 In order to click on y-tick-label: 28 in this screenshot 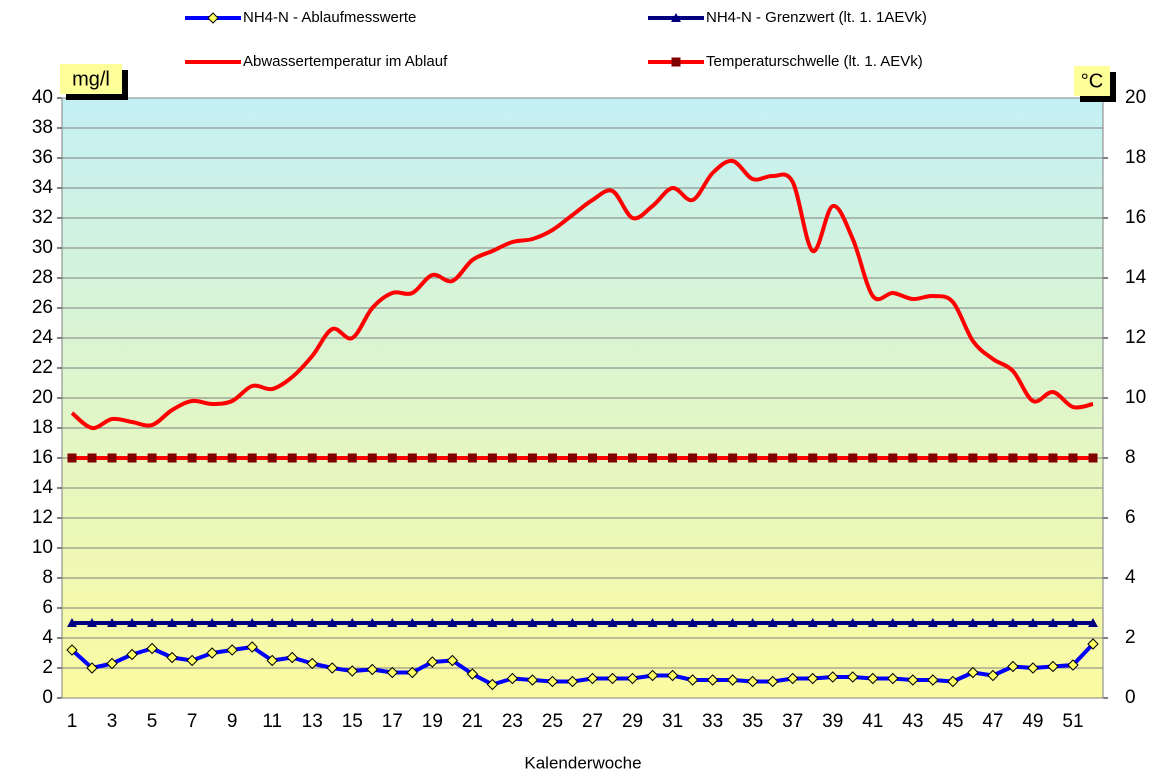, I will do `click(42, 277)`.